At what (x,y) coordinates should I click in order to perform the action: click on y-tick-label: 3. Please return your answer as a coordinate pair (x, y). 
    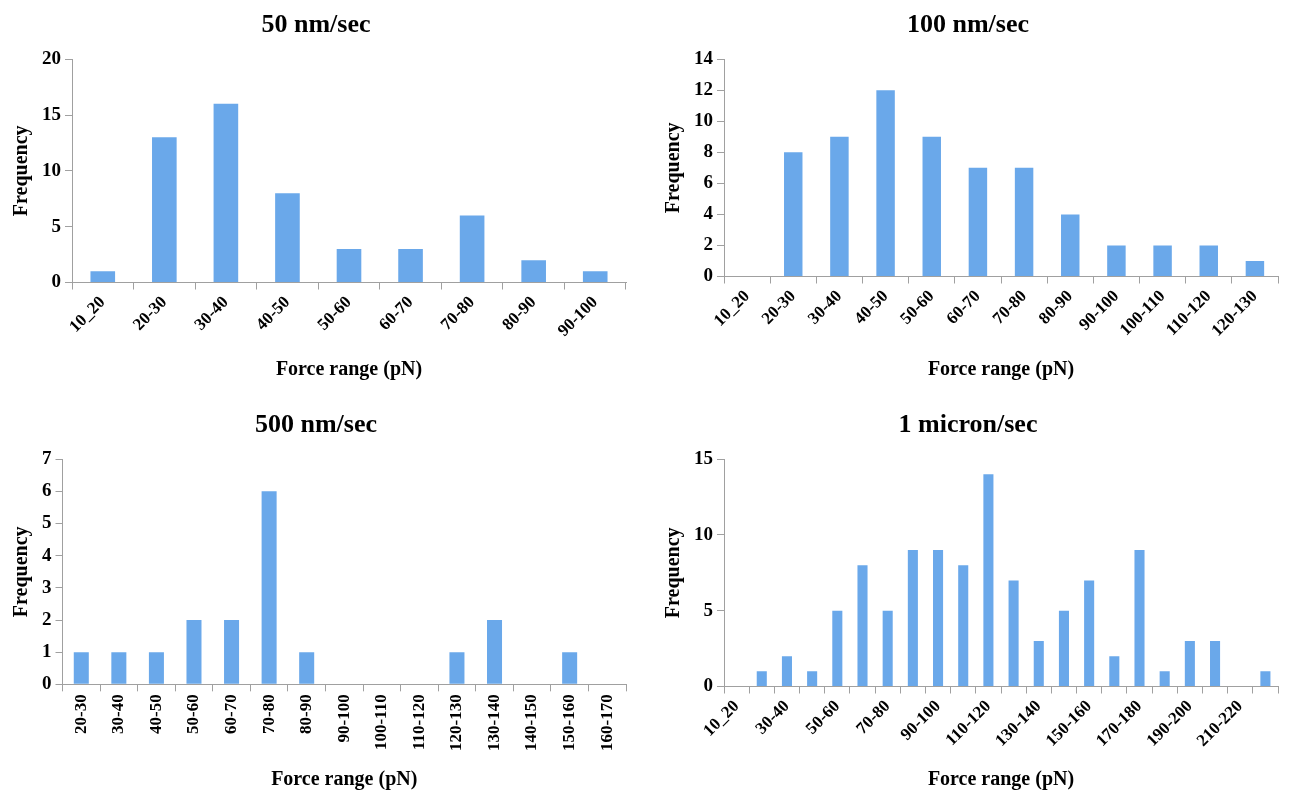
    Looking at the image, I should click on (47, 586).